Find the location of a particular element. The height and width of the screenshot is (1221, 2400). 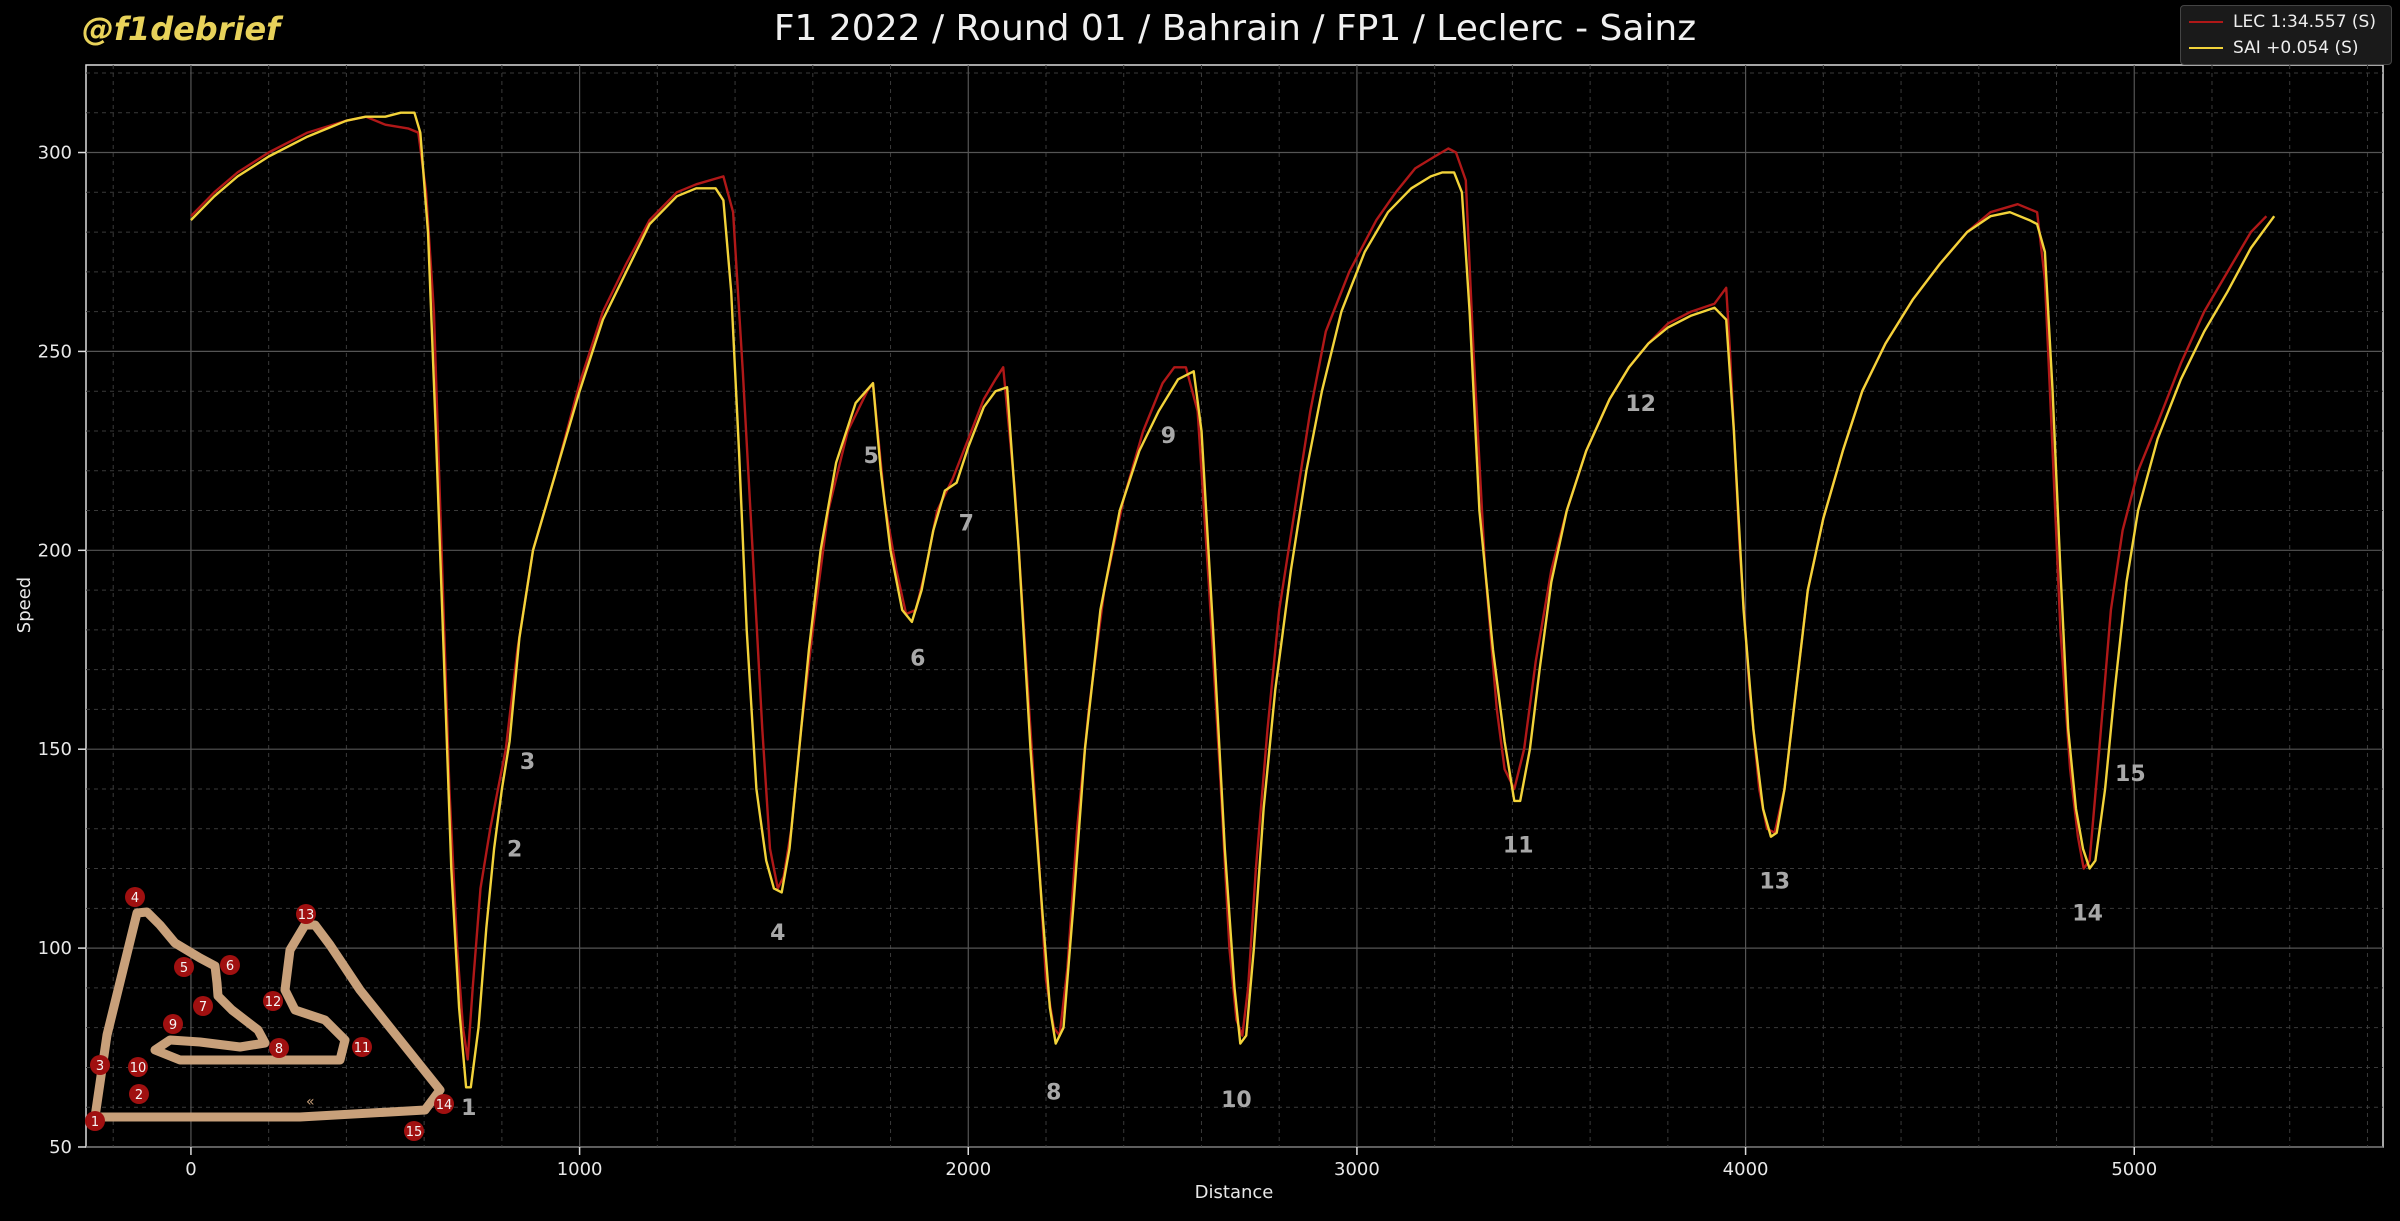

corner-label: 11 is located at coordinates (1518, 846).